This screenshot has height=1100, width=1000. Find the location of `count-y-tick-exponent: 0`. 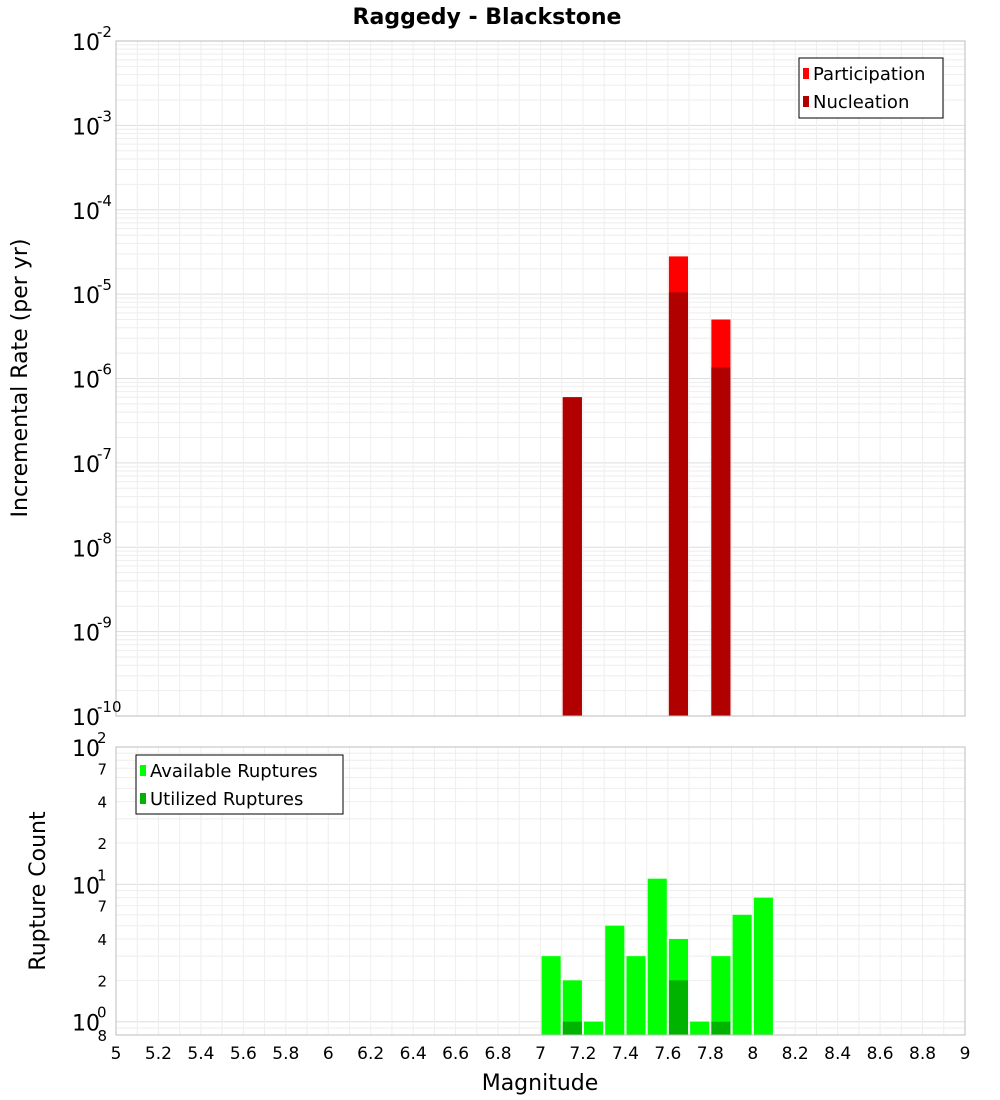

count-y-tick-exponent: 0 is located at coordinates (102, 1013).